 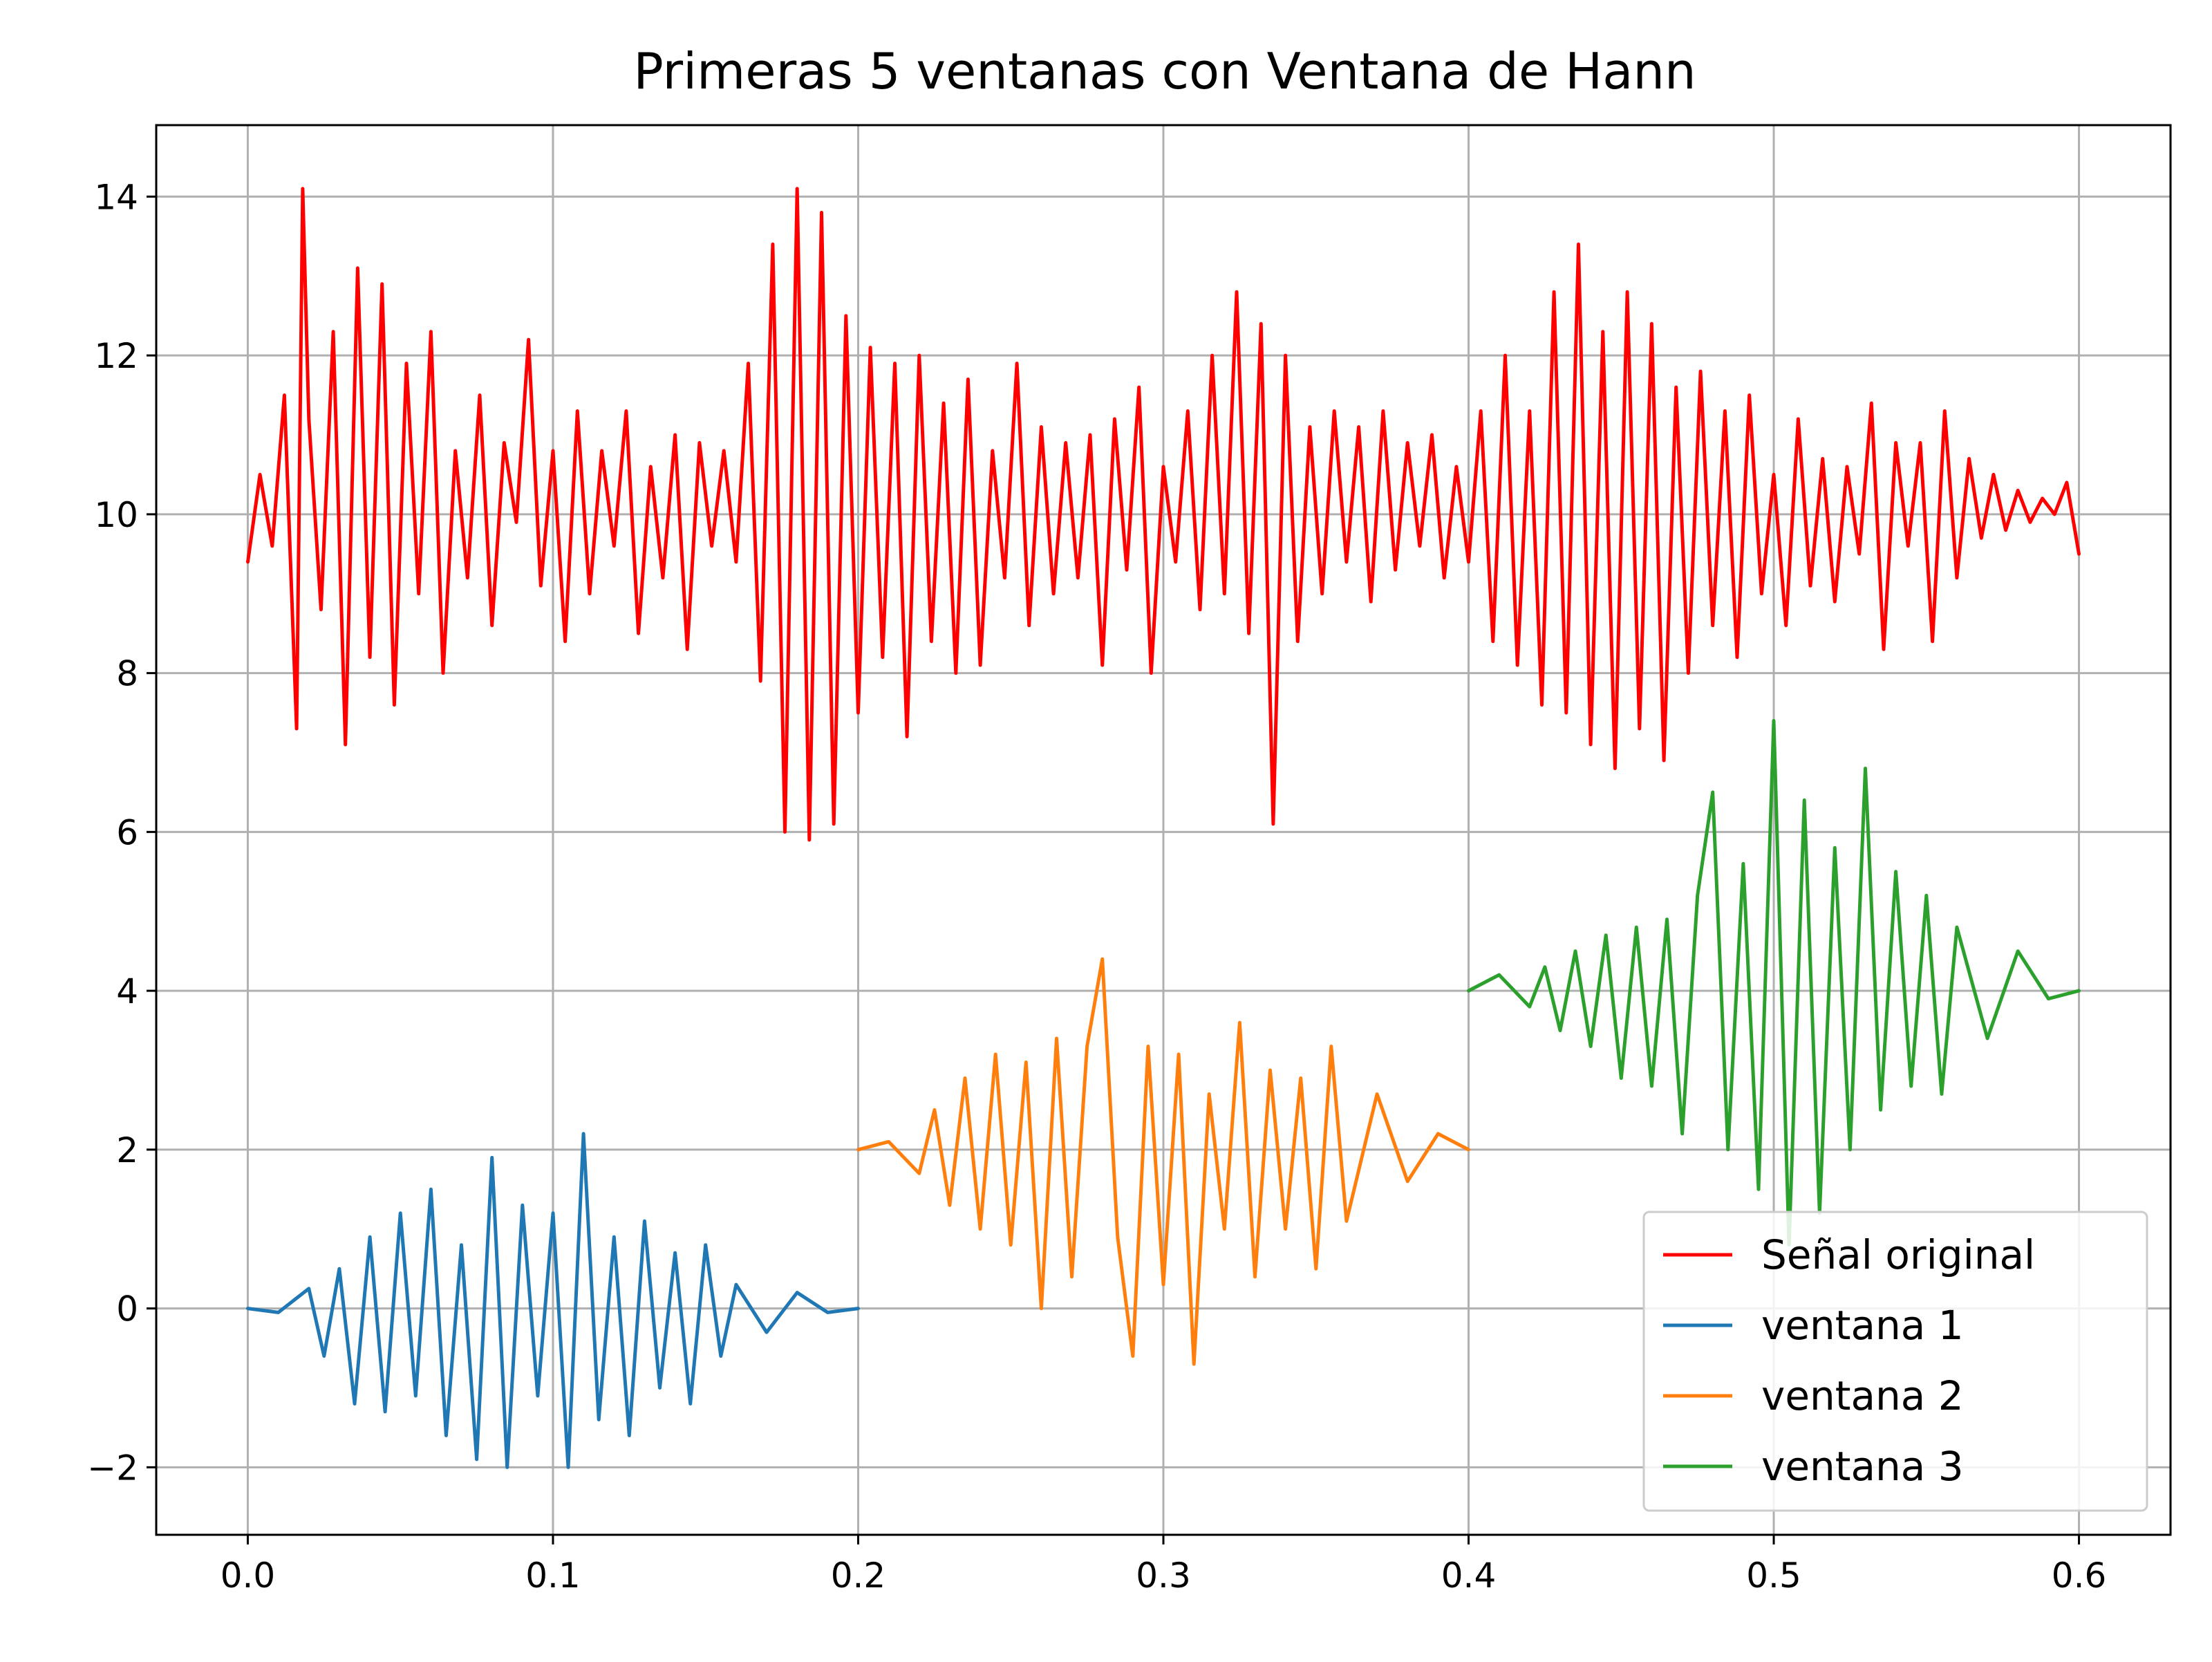 I want to click on y-tick-label: 2, so click(x=127, y=1150).